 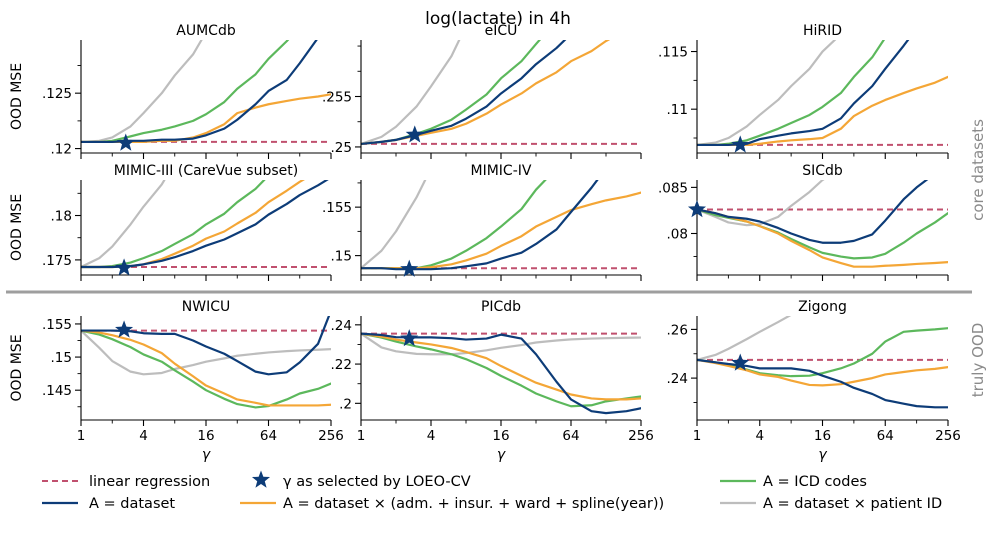 I want to click on panel-nwicu: NWICU 1 4 16 64 256 .145 .15 .155 OOD MSE γ, so click(x=176, y=381).